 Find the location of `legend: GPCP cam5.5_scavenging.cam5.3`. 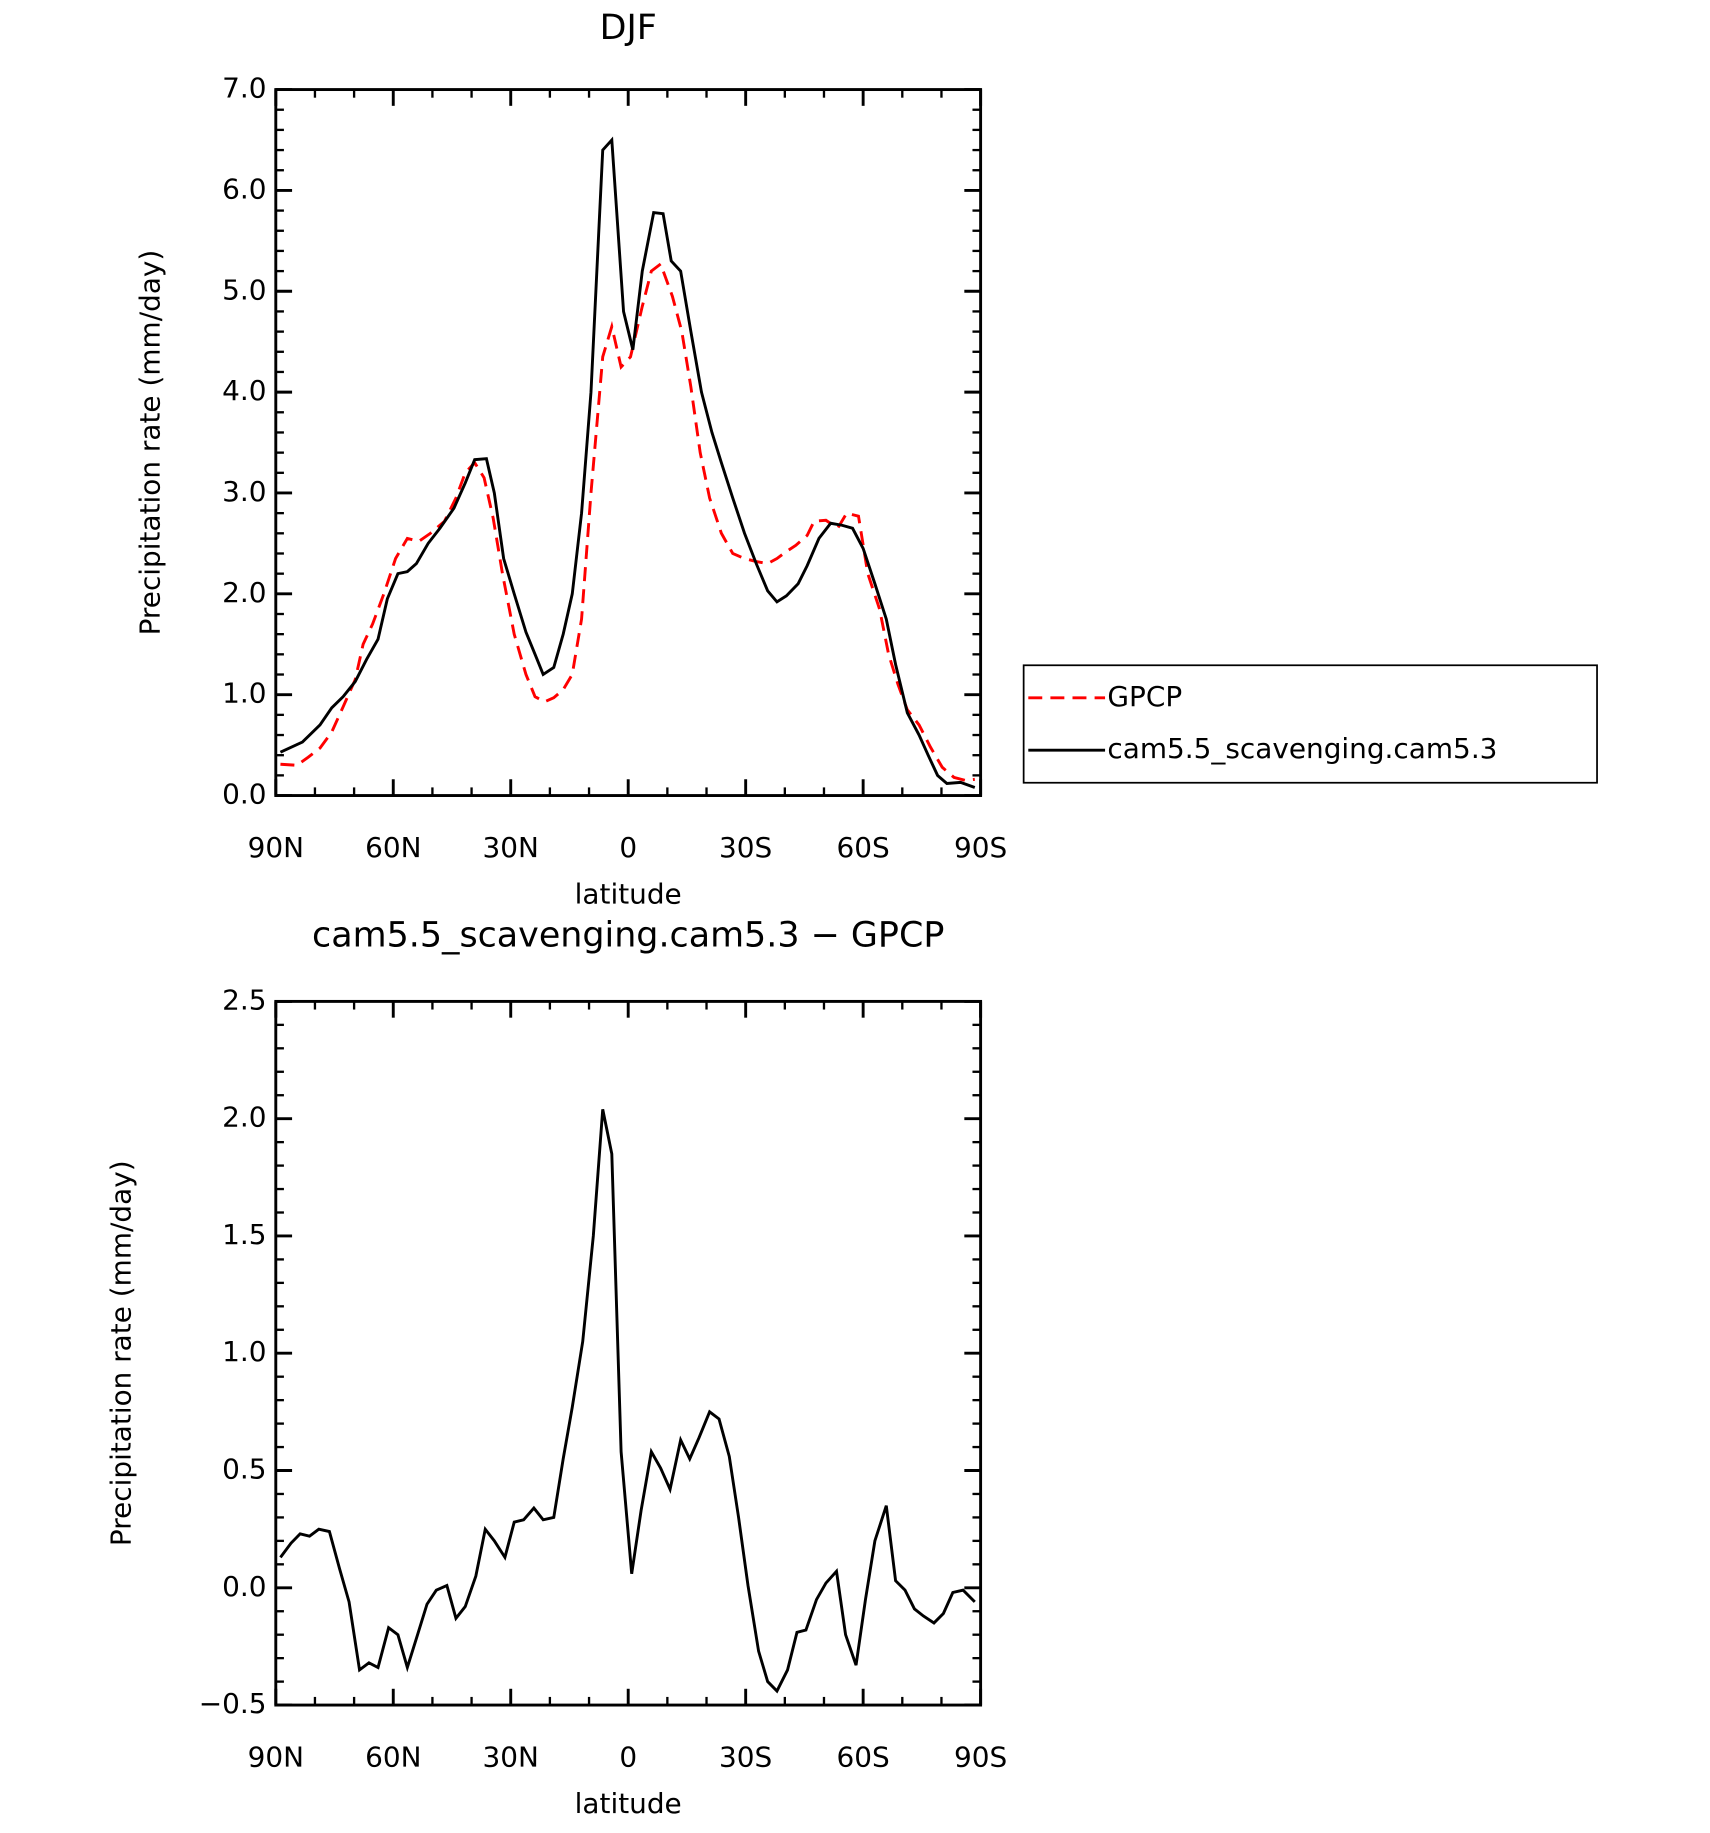

legend: GPCP cam5.5_scavenging.cam5.3 is located at coordinates (1310, 724).